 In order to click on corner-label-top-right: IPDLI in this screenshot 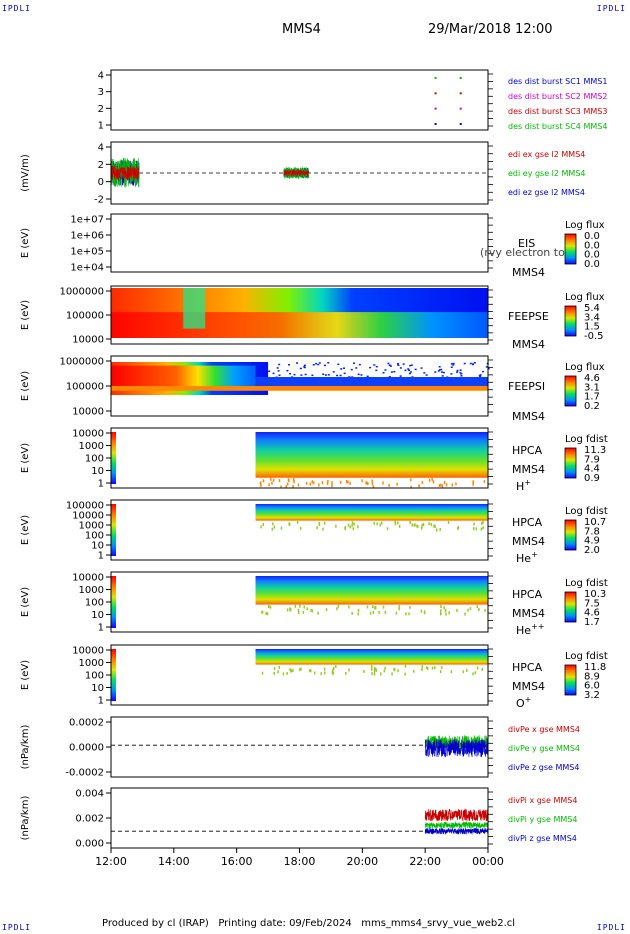, I will do `click(611, 8)`.